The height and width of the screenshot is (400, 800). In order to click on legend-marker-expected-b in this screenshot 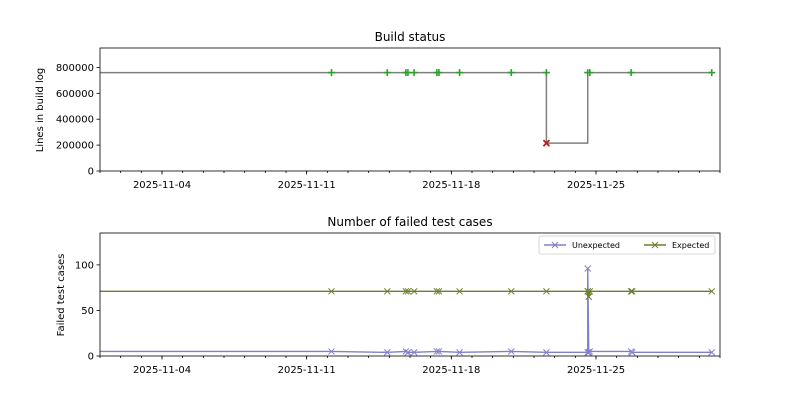, I will do `click(655, 245)`.